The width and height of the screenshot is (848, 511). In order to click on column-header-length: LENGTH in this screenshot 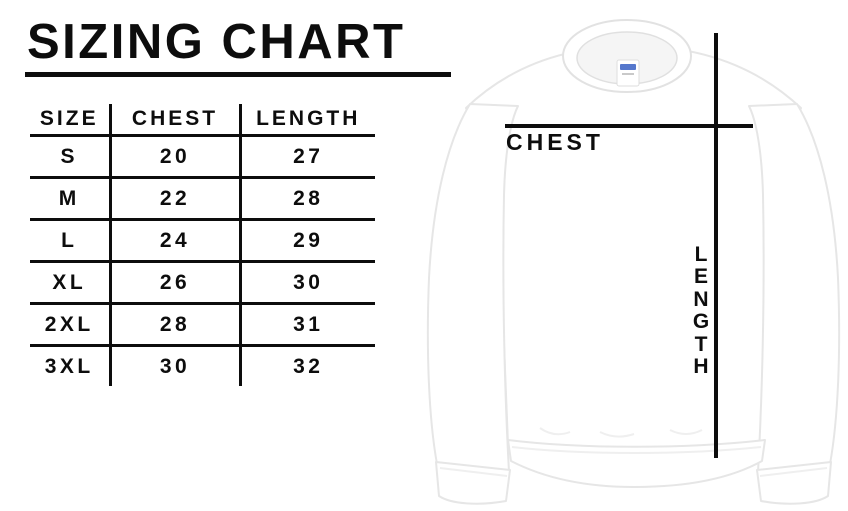, I will do `click(307, 120)`.